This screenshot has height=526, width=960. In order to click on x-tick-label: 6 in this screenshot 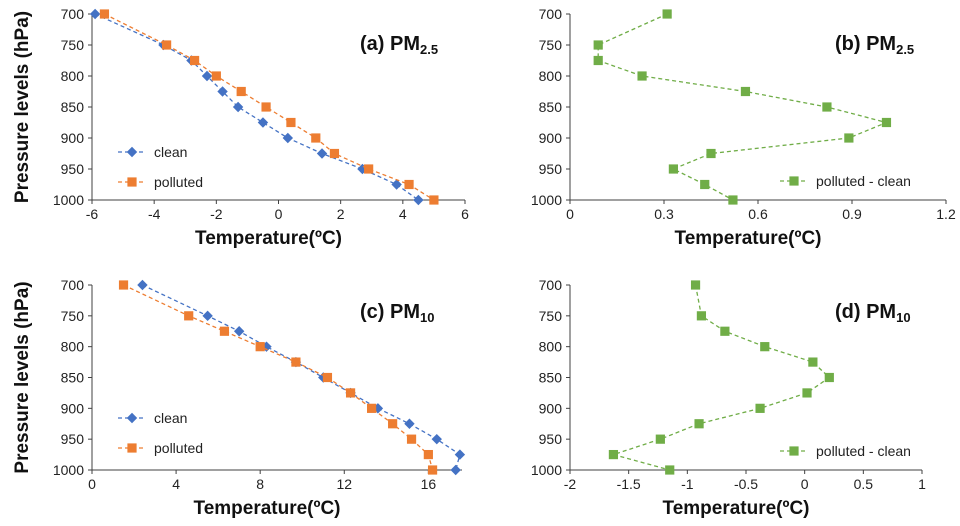, I will do `click(465, 214)`.